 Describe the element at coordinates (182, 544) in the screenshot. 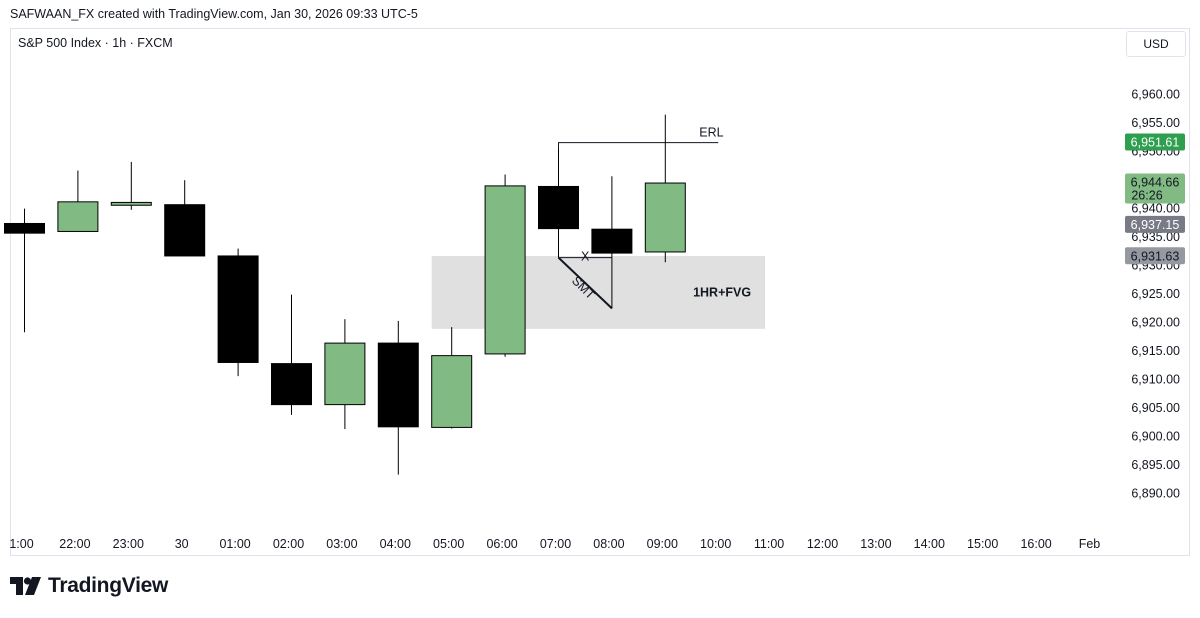

I see `time-tick-label: 30` at that location.